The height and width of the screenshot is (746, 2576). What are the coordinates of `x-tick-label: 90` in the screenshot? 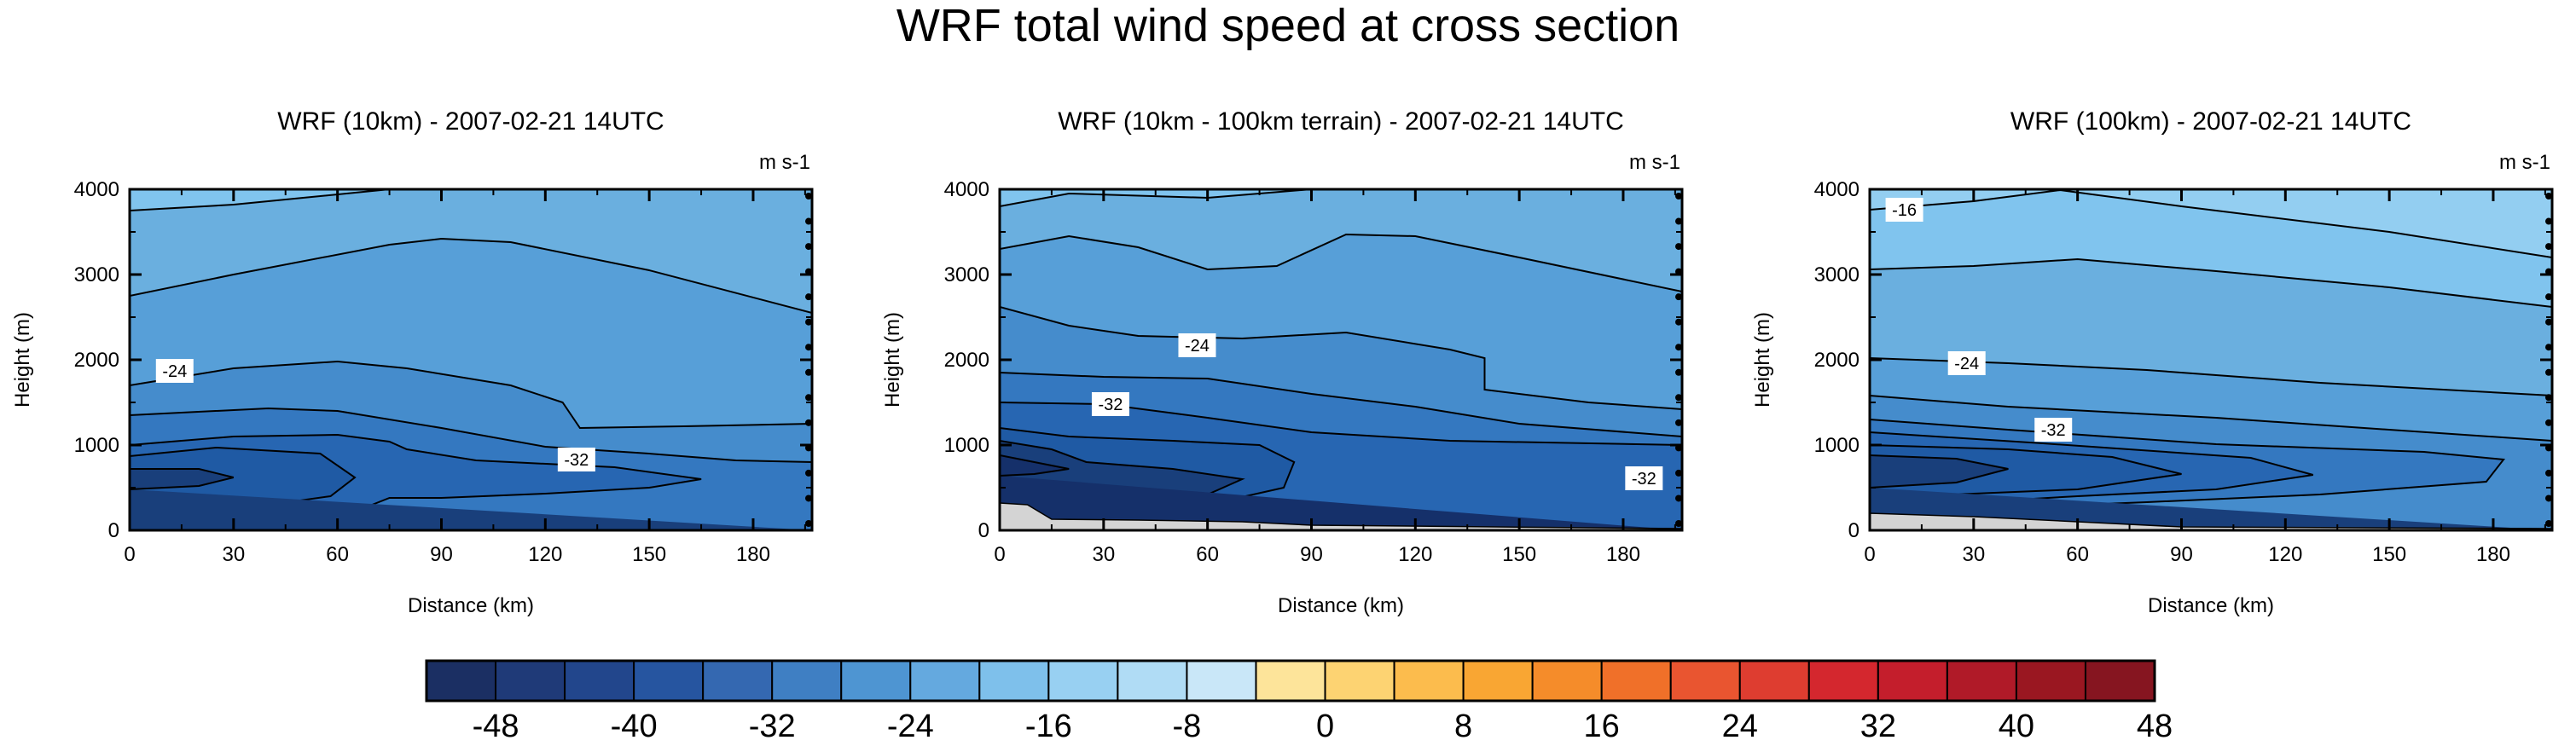 It's located at (1311, 554).